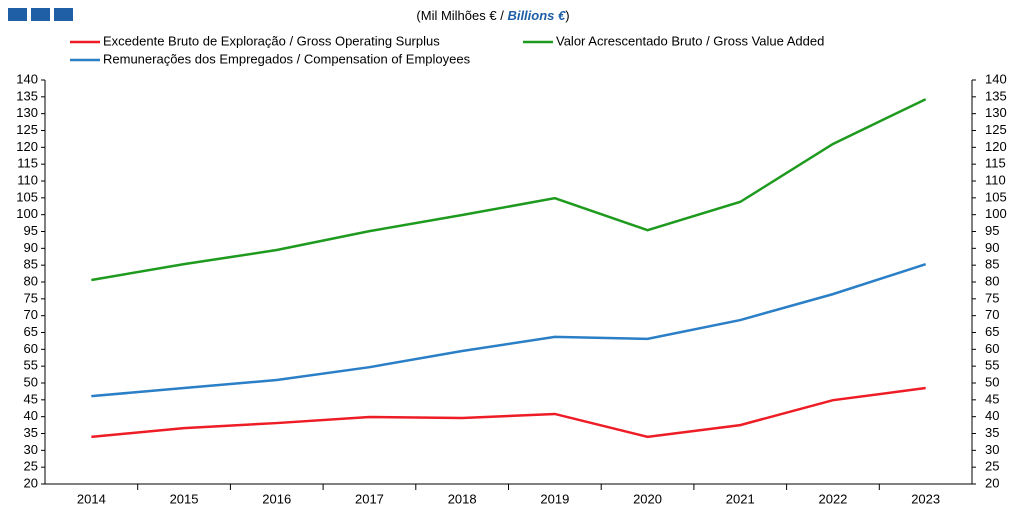 The width and height of the screenshot is (1011, 506). What do you see at coordinates (31, 264) in the screenshot?
I see `y-tick-label: 85` at bounding box center [31, 264].